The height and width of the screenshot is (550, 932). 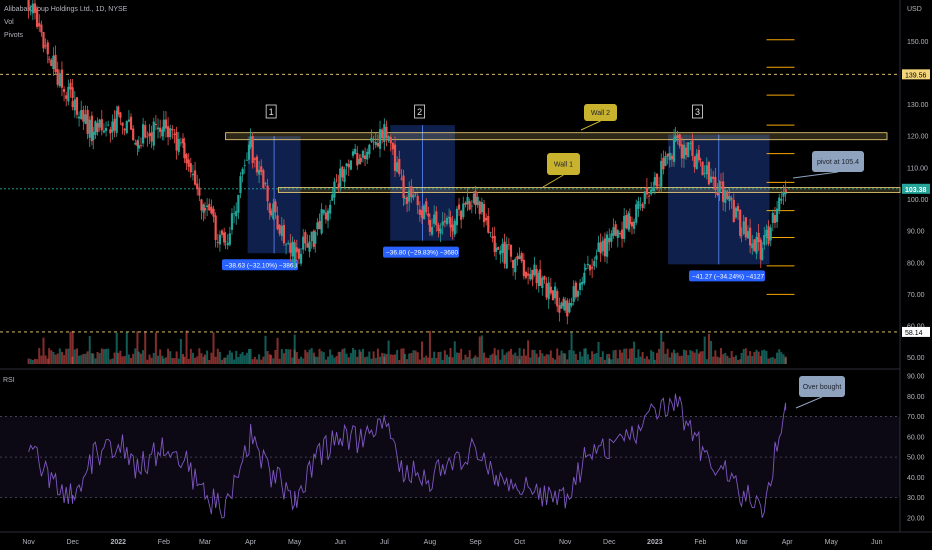 What do you see at coordinates (9, 22) in the screenshot?
I see `indicator-vol-label: Vol` at bounding box center [9, 22].